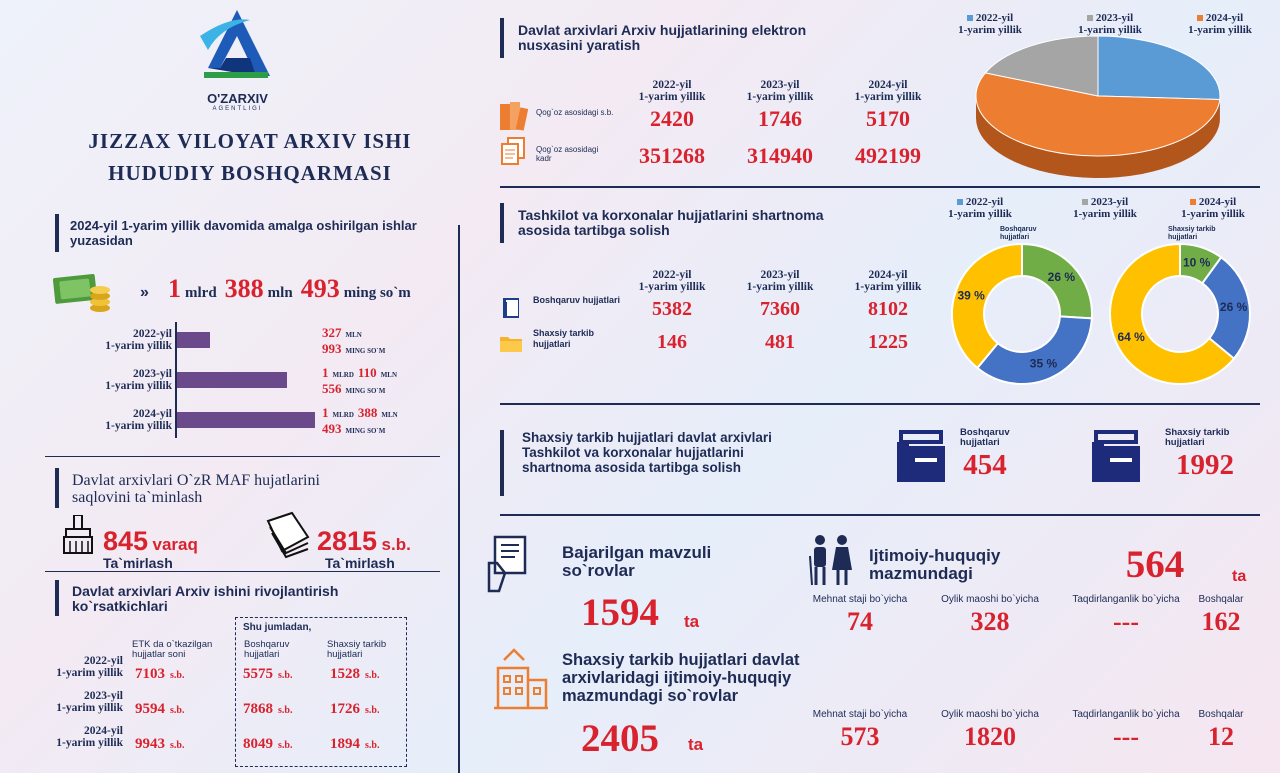 This screenshot has width=1280, height=773. Describe the element at coordinates (138, 563) in the screenshot. I see `maf-a-label: Ta`mirlash` at that location.